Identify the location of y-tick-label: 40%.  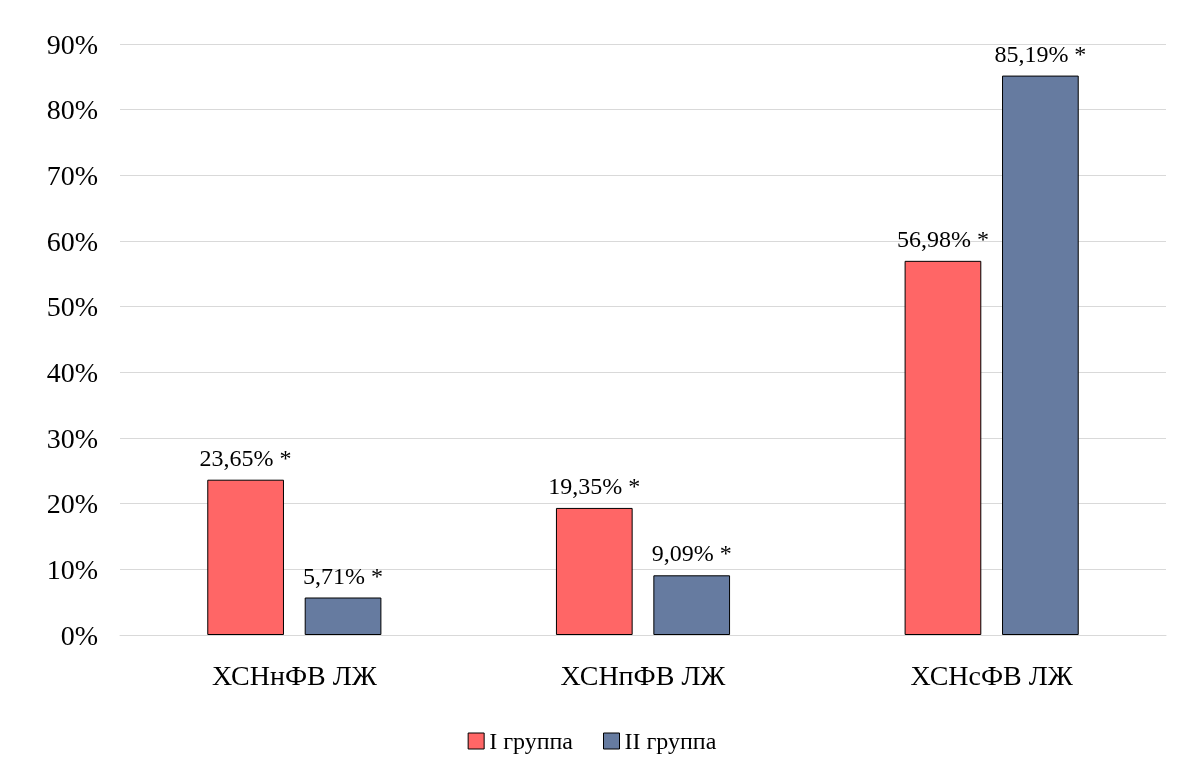
(72, 372).